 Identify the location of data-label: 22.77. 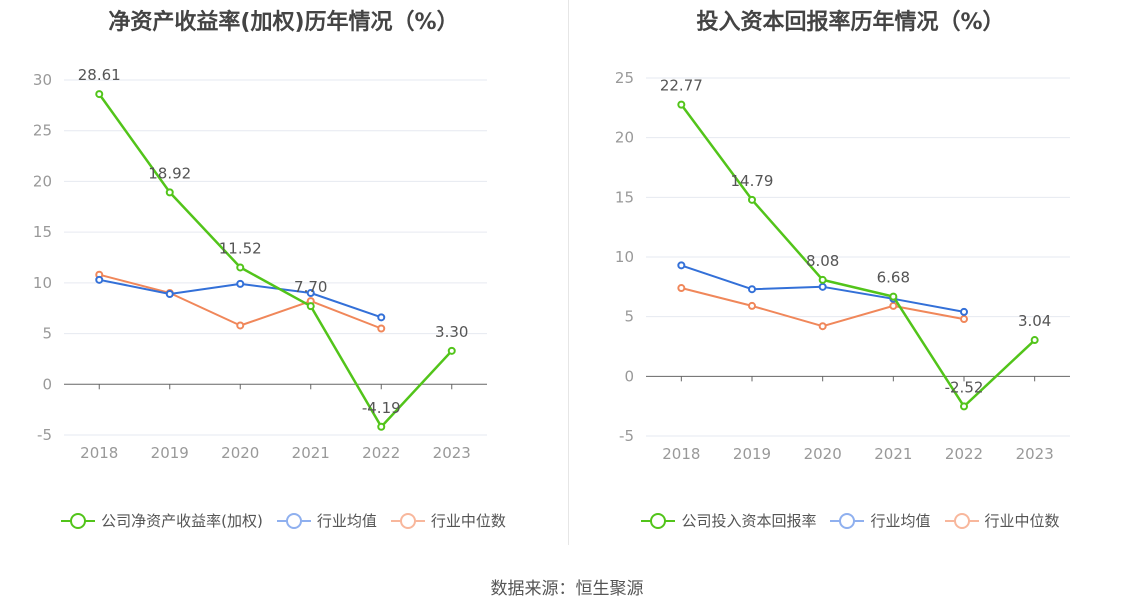
(681, 86).